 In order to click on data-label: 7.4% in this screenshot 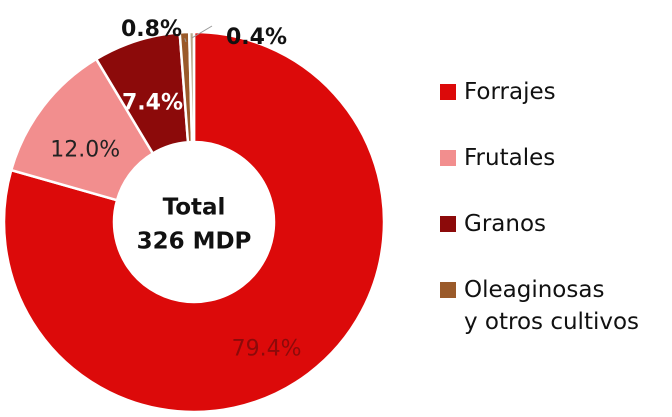, I will do `click(152, 102)`.